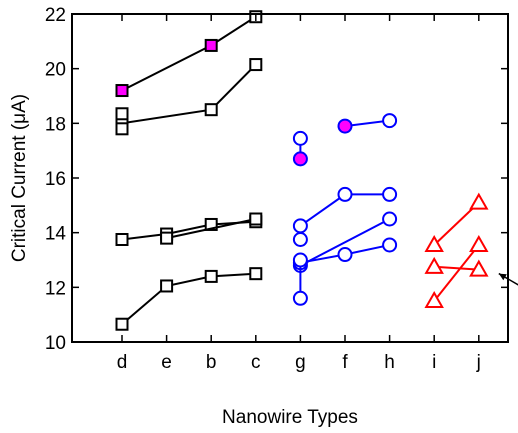  Describe the element at coordinates (434, 362) in the screenshot. I see `x-tick-label: i` at that location.